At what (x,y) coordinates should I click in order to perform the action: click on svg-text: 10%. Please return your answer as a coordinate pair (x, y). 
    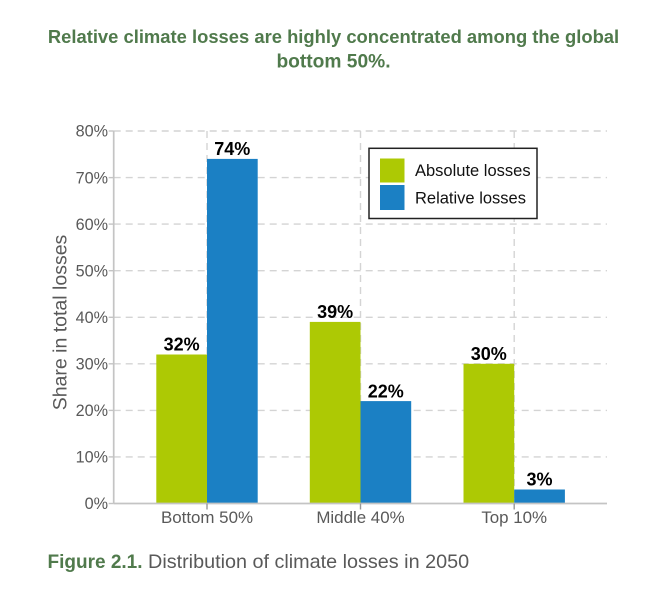
    Looking at the image, I should click on (92, 458).